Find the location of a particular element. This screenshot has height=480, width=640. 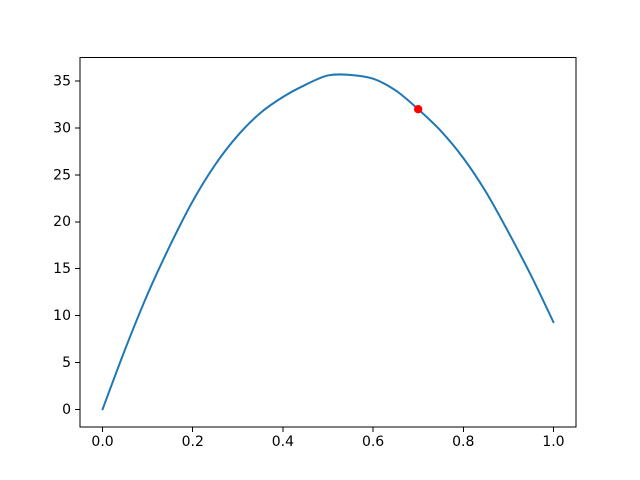

x-tick-label: 0.8 is located at coordinates (463, 442).